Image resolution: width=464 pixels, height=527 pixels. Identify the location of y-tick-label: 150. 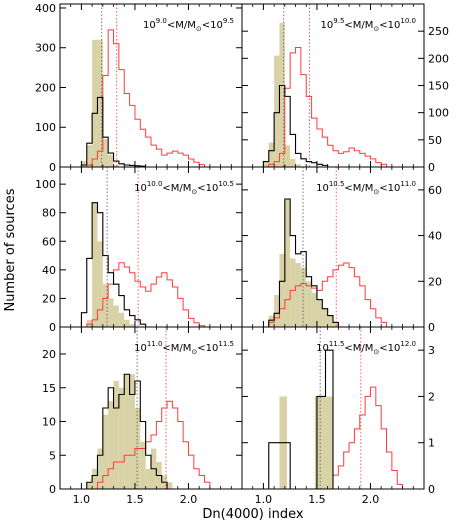
(438, 86).